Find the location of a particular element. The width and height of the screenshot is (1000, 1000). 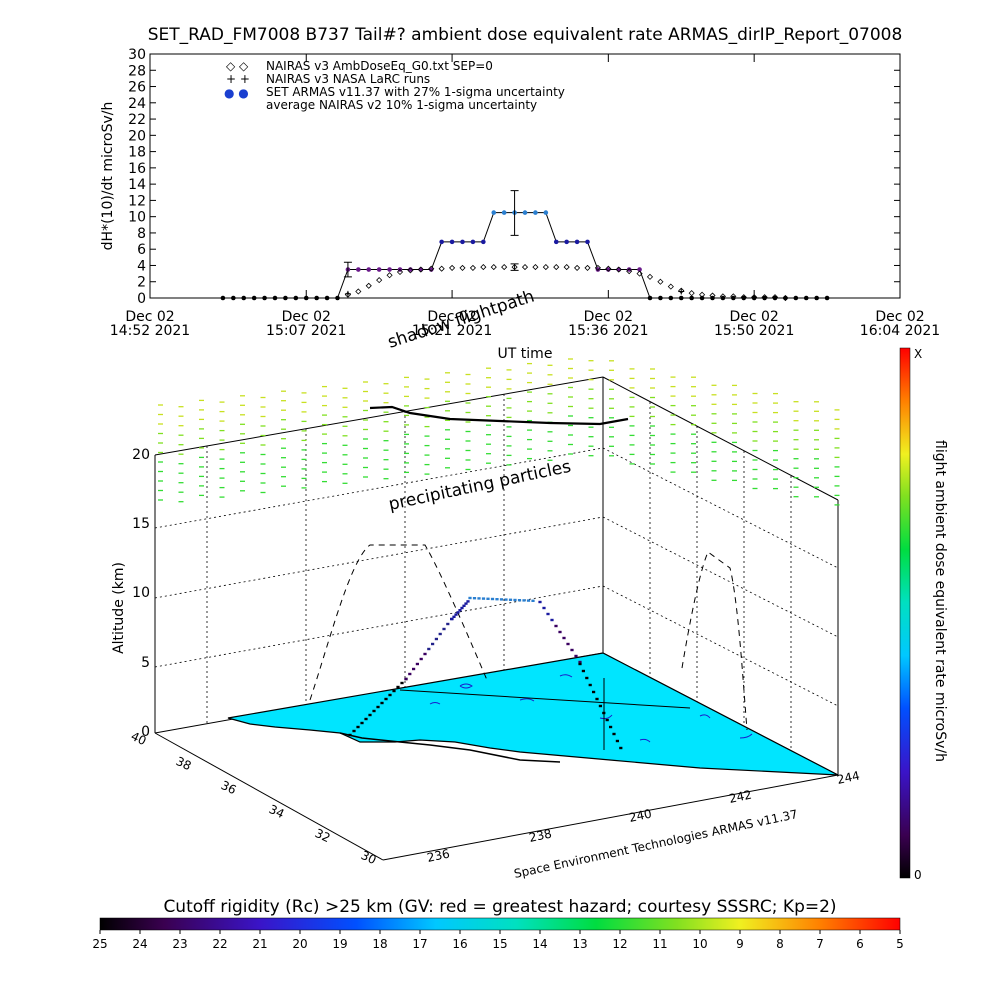

cbar-tick-label: 6 is located at coordinates (860, 944).